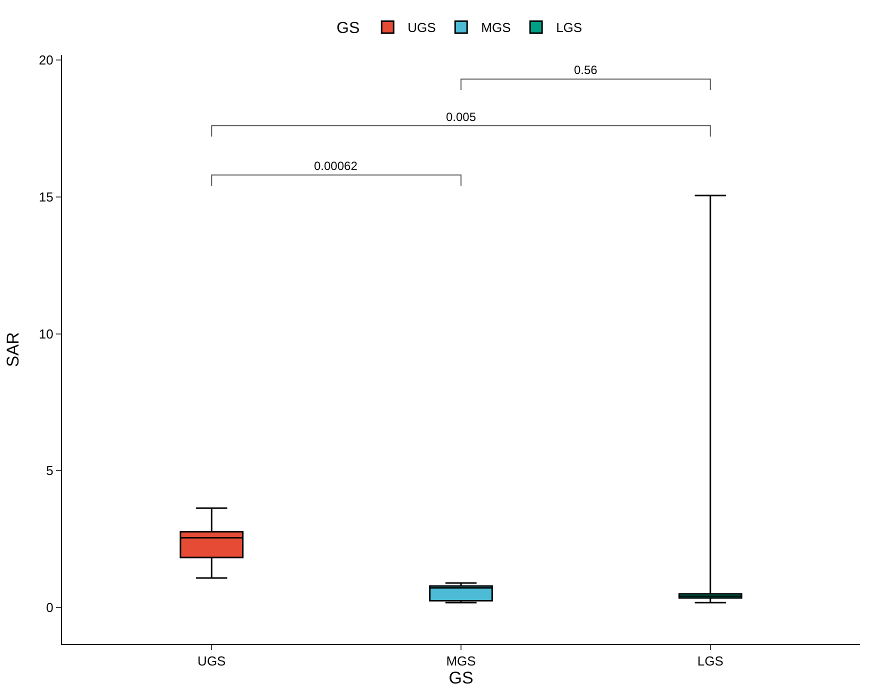 The image size is (875, 694). Describe the element at coordinates (422, 28) in the screenshot. I see `legend-label: UGS` at that location.